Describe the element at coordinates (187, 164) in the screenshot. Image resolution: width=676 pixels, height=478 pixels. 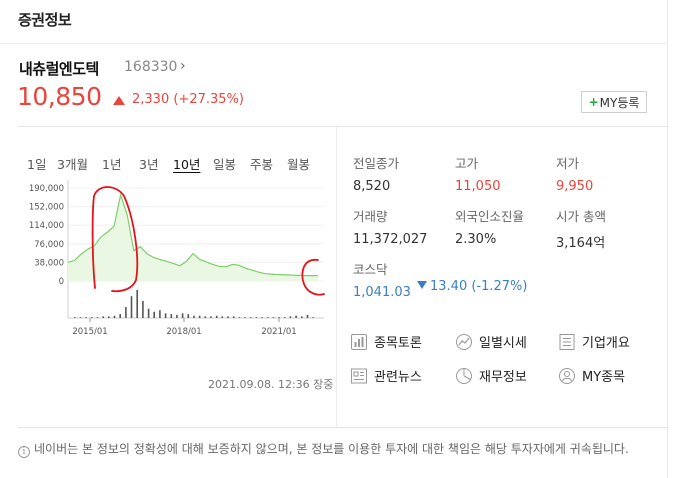
I see `tab-10y: 10년` at that location.